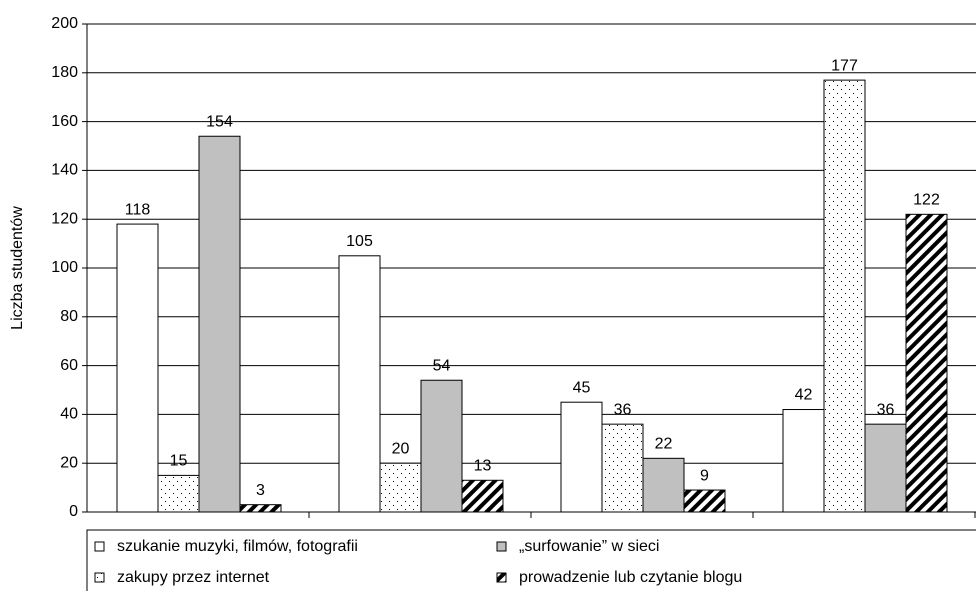  I want to click on legend-label: zakupy przez internet, so click(193, 577).